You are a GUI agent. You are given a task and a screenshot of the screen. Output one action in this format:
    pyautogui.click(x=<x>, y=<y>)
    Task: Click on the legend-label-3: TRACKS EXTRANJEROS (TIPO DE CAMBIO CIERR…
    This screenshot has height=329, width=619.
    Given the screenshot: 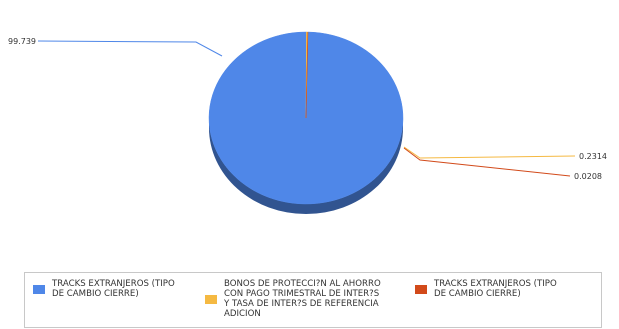 What is the action you would take?
    pyautogui.click(x=495, y=289)
    